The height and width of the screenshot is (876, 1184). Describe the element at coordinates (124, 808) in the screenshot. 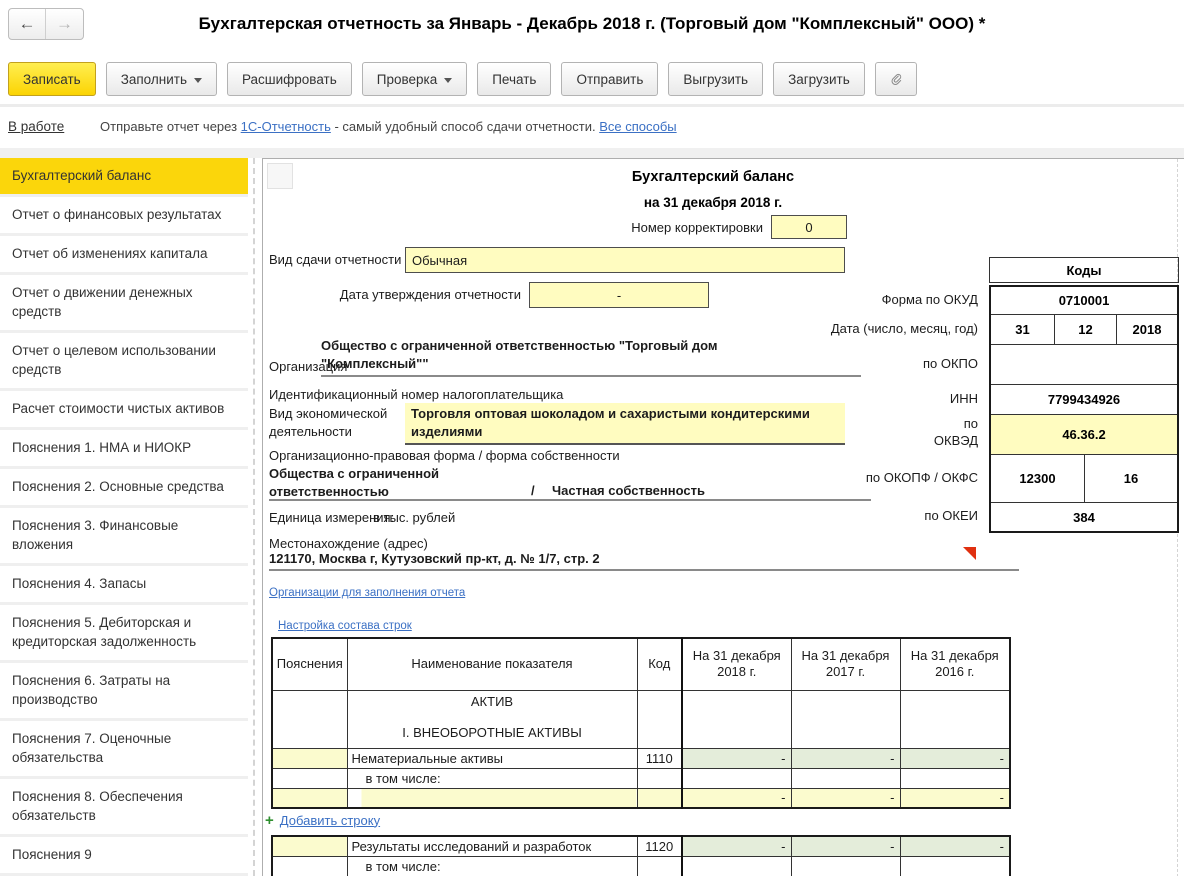

I see `sidebar-item-notes-8: Пояснения 8. Обеспечения обязательств` at that location.